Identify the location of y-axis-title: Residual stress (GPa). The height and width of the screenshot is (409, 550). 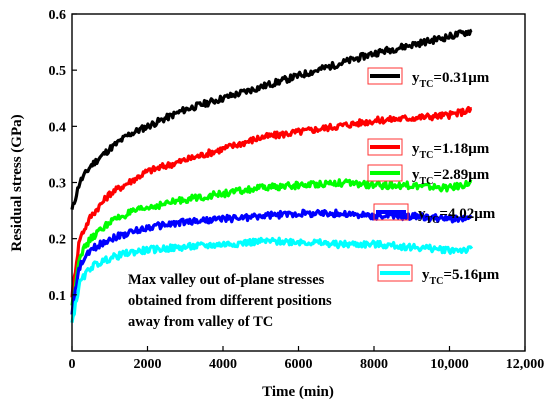
(17, 182).